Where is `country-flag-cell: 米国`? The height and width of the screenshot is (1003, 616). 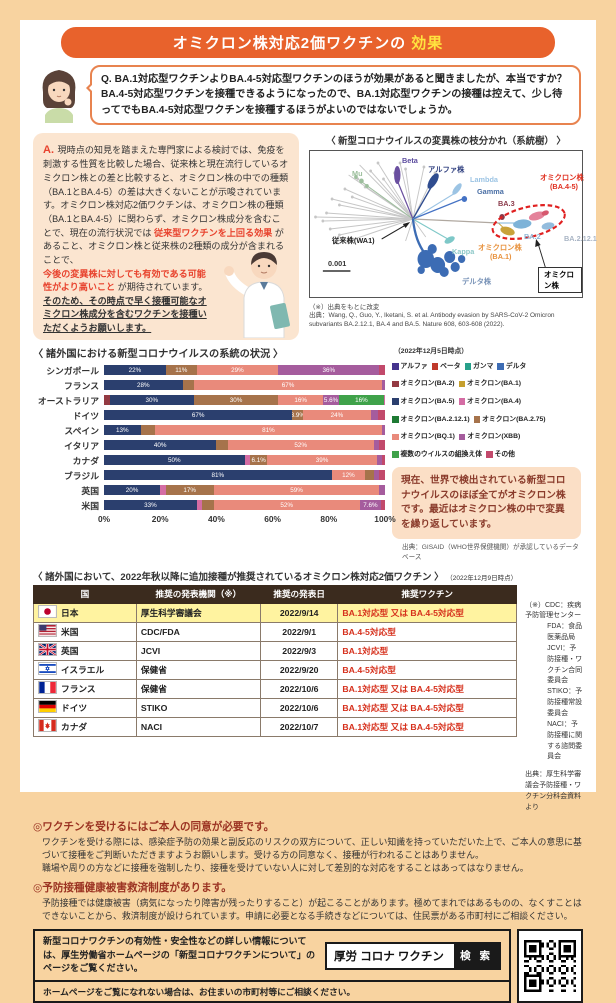
country-flag-cell: 米国 is located at coordinates (85, 631).